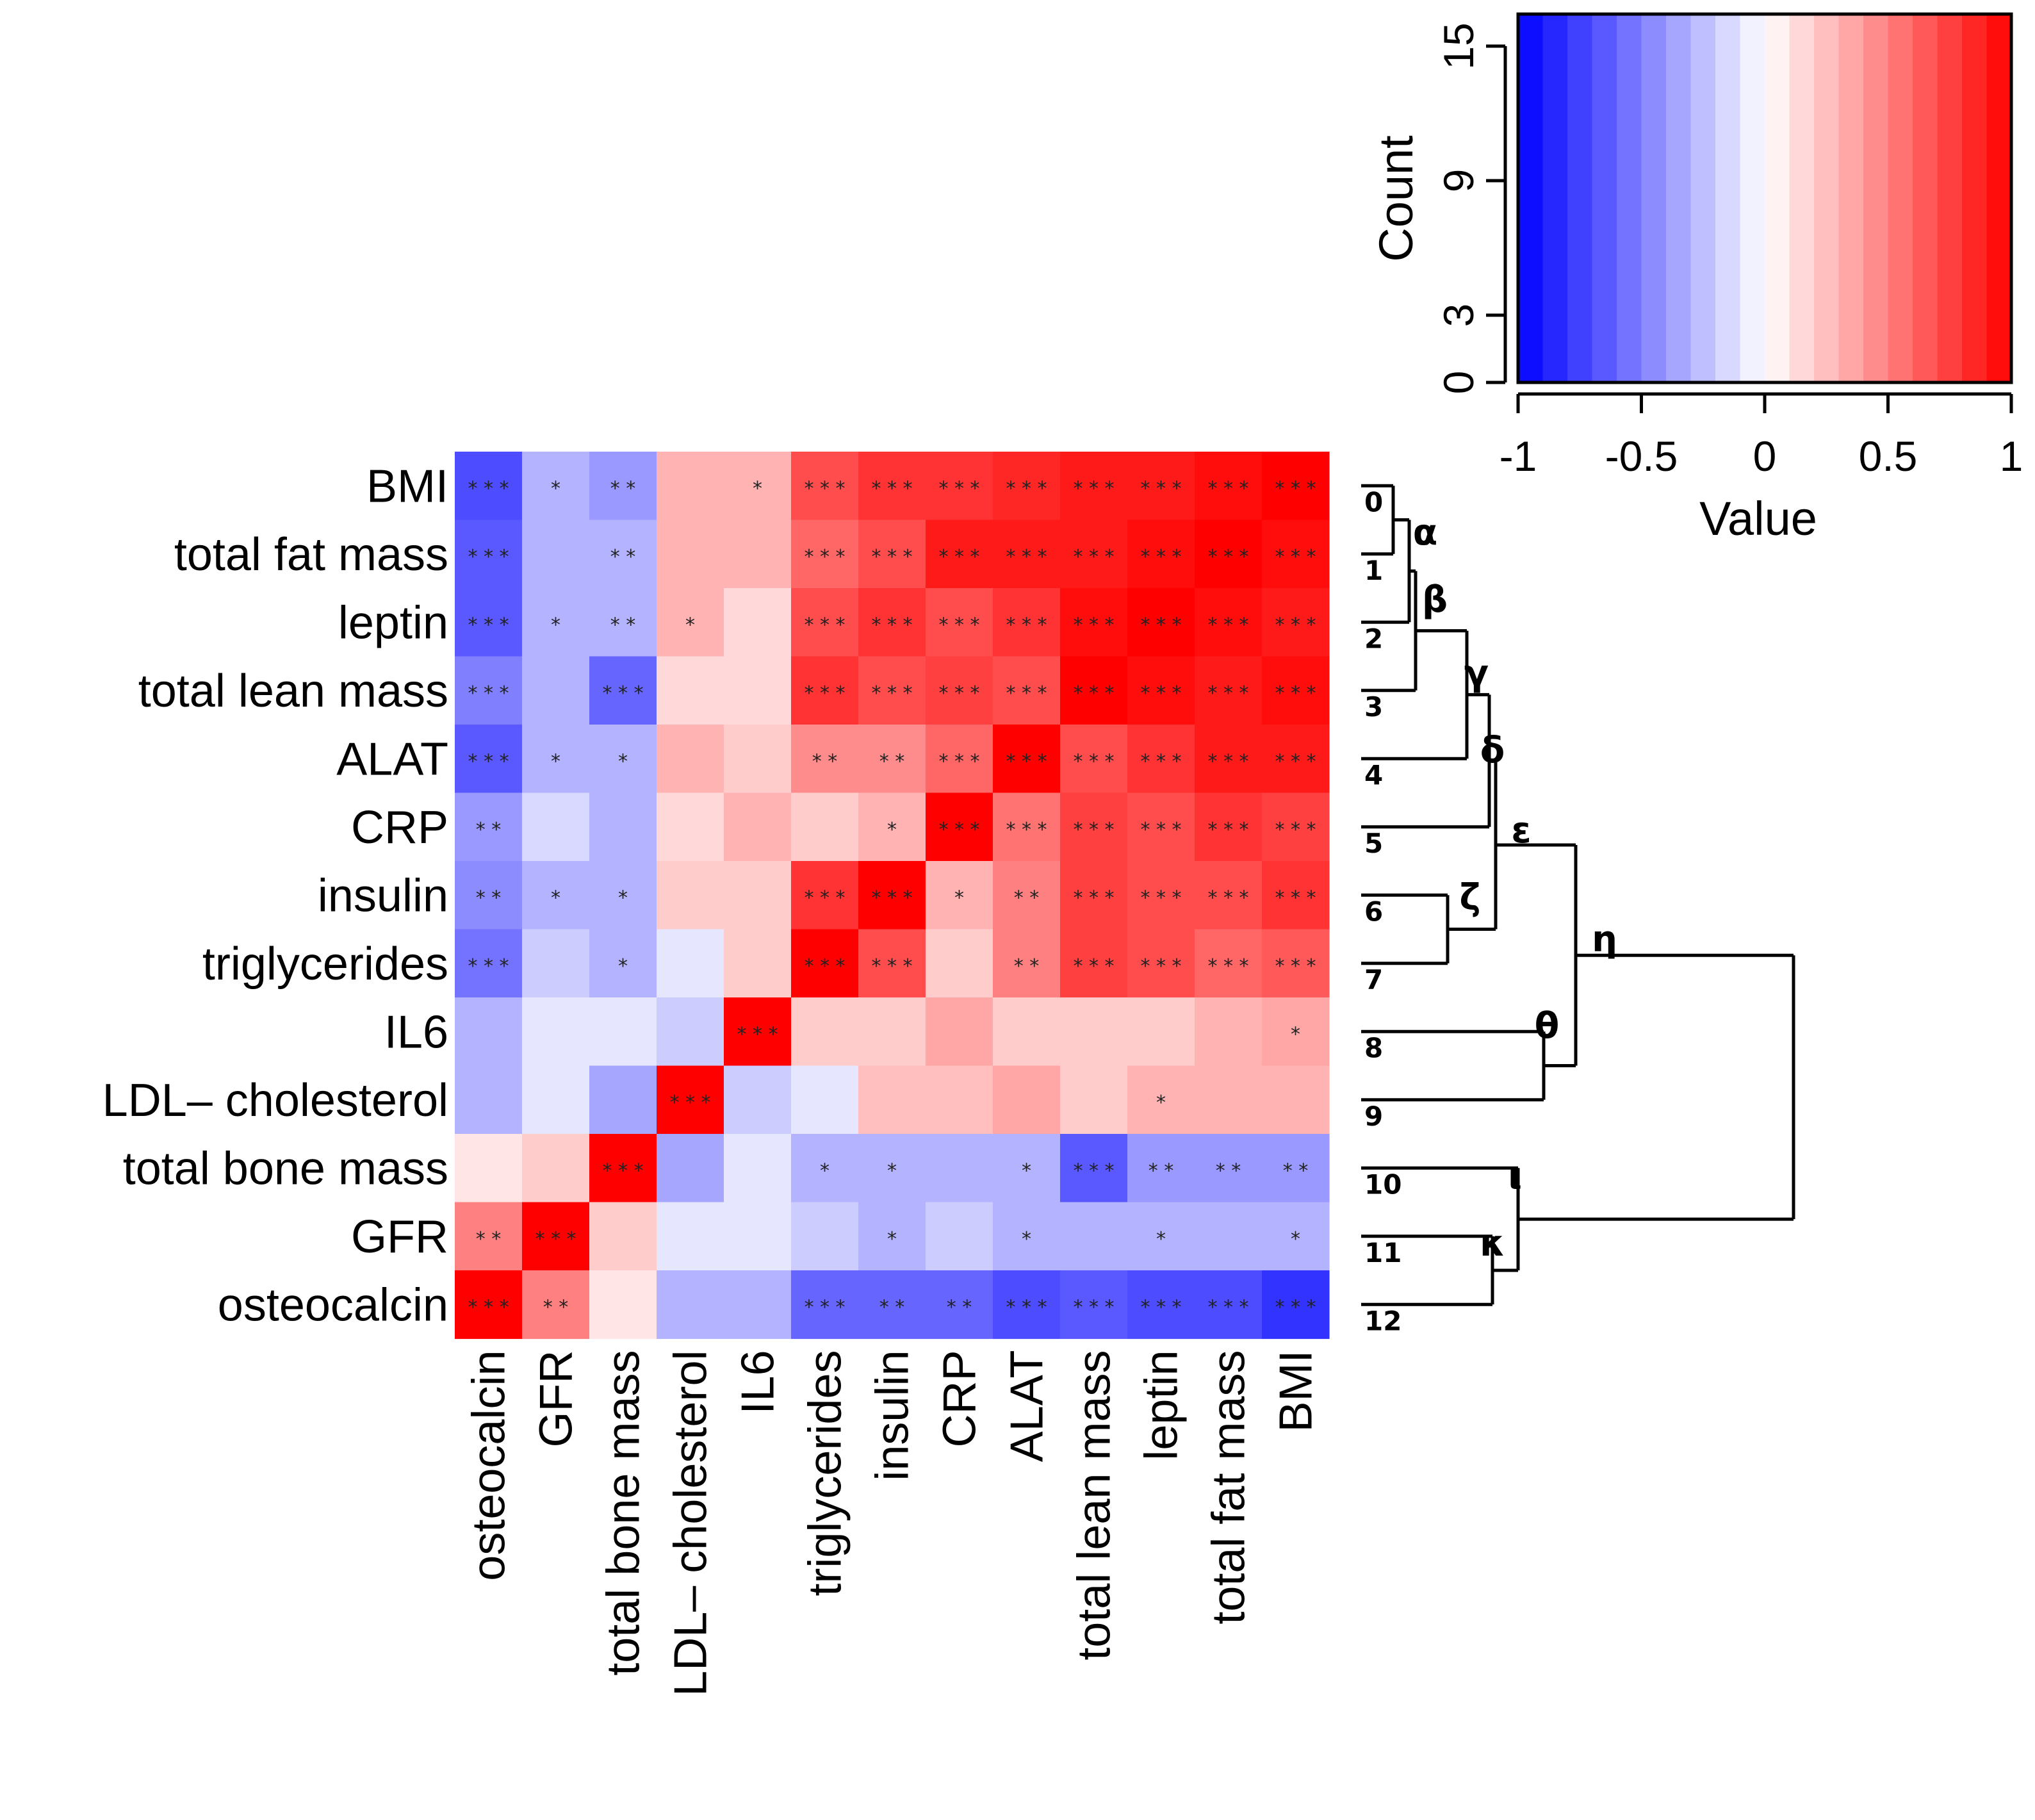 The image size is (2035, 1820). Describe the element at coordinates (1373, 980) in the screenshot. I see `dendrogram-leaf-number: 7` at that location.